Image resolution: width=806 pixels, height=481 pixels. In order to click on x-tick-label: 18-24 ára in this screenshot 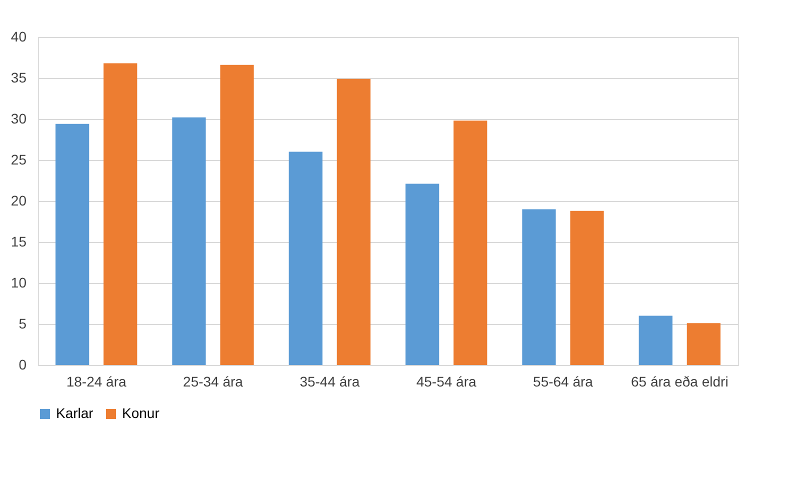, I will do `click(96, 382)`.